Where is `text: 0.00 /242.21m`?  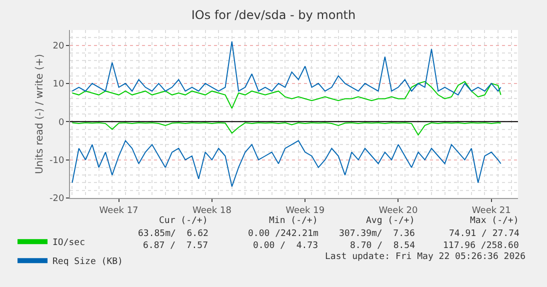
text: 0.00 /242.21m is located at coordinates (283, 234).